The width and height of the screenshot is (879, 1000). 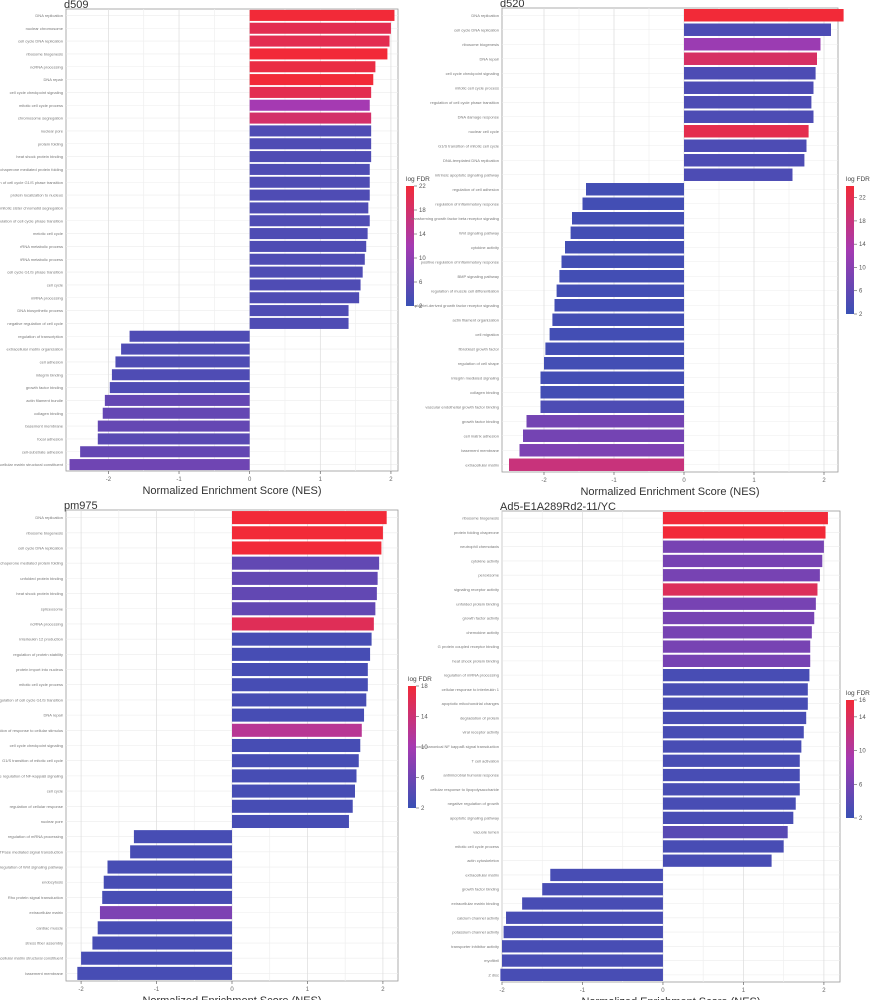 I want to click on chart-title: Ad5-E1A289Rd2-11/YC, so click(x=558, y=507).